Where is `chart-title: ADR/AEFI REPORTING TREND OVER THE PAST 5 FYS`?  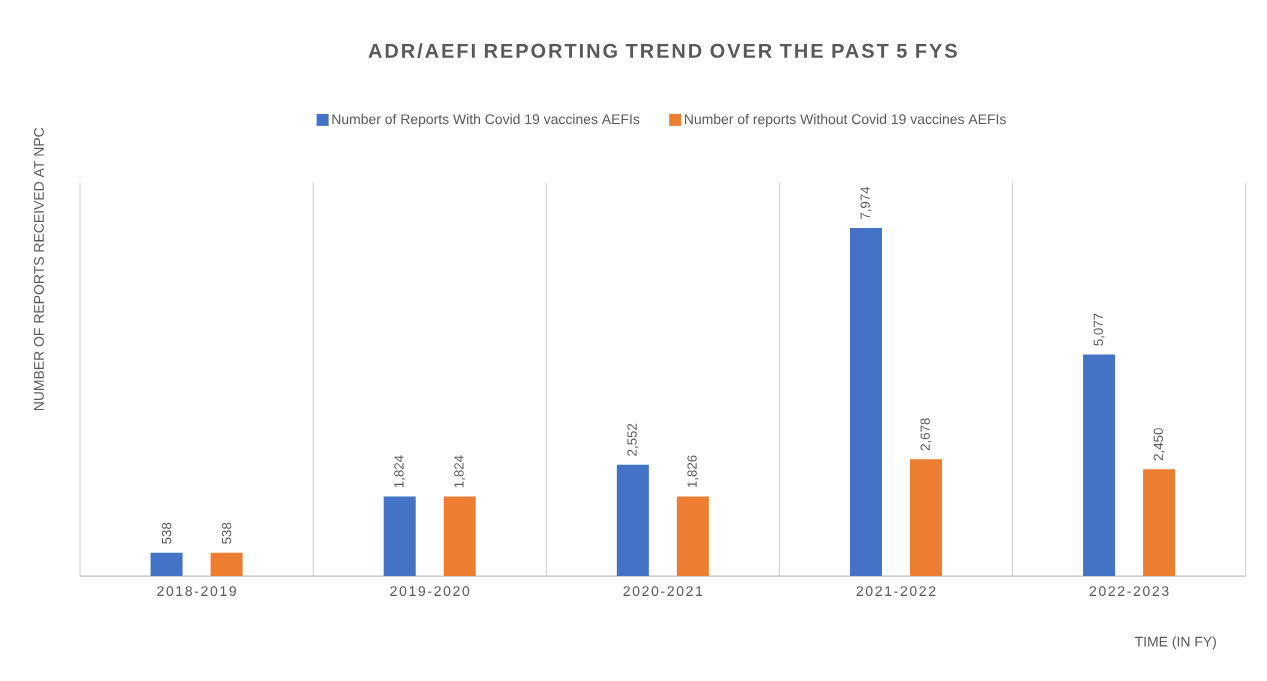
chart-title: ADR/AEFI REPORTING TREND OVER THE PAST 5 FYS is located at coordinates (662, 50).